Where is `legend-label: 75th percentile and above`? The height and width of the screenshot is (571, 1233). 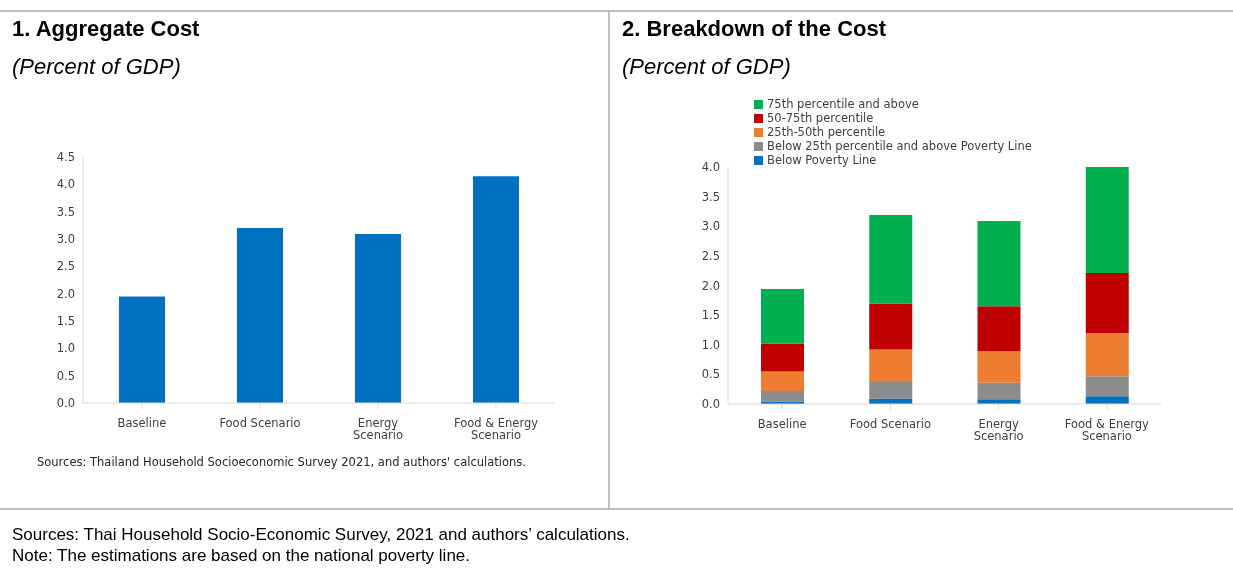 legend-label: 75th percentile and above is located at coordinates (843, 104).